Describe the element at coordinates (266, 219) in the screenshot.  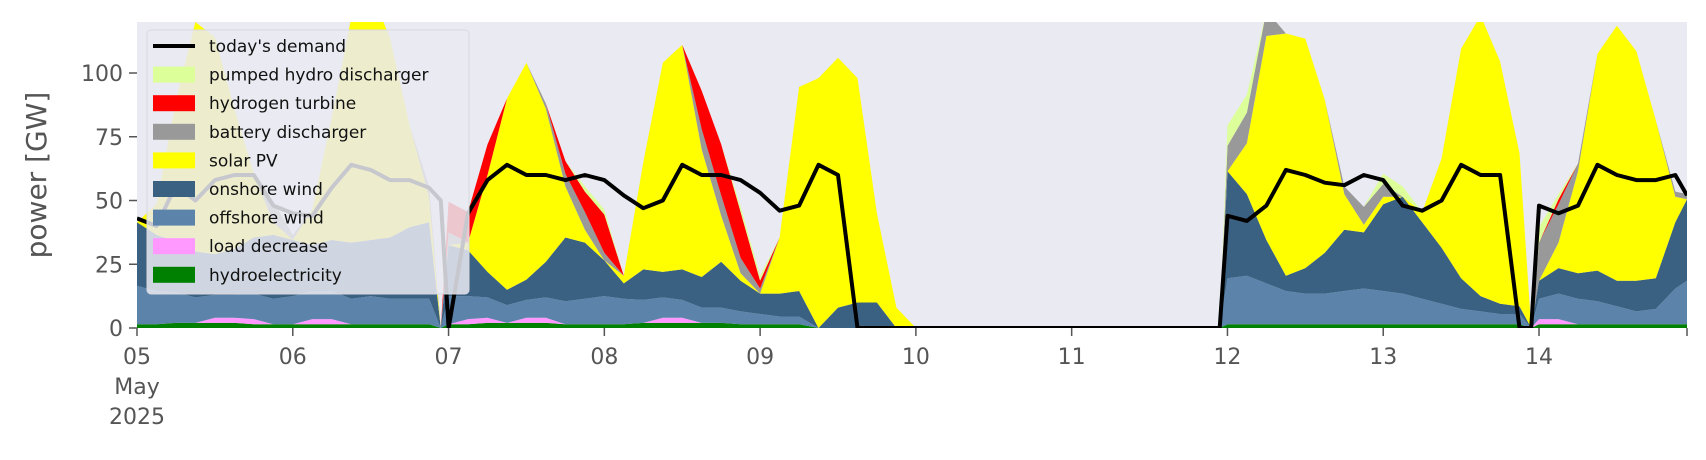
I see `legend-label-offshore-wind: offshore wind` at that location.